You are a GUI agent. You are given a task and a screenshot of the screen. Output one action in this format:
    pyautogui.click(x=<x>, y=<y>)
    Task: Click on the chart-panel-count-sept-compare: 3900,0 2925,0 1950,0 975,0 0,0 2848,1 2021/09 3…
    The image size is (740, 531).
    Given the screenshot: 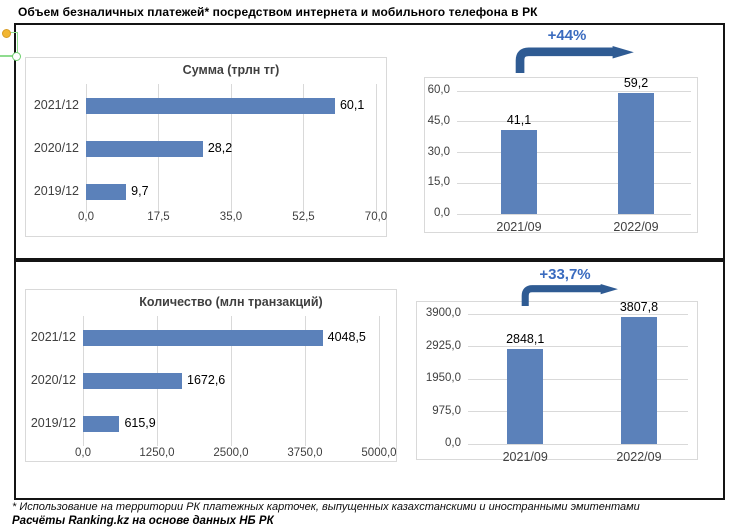 What is the action you would take?
    pyautogui.click(x=557, y=382)
    